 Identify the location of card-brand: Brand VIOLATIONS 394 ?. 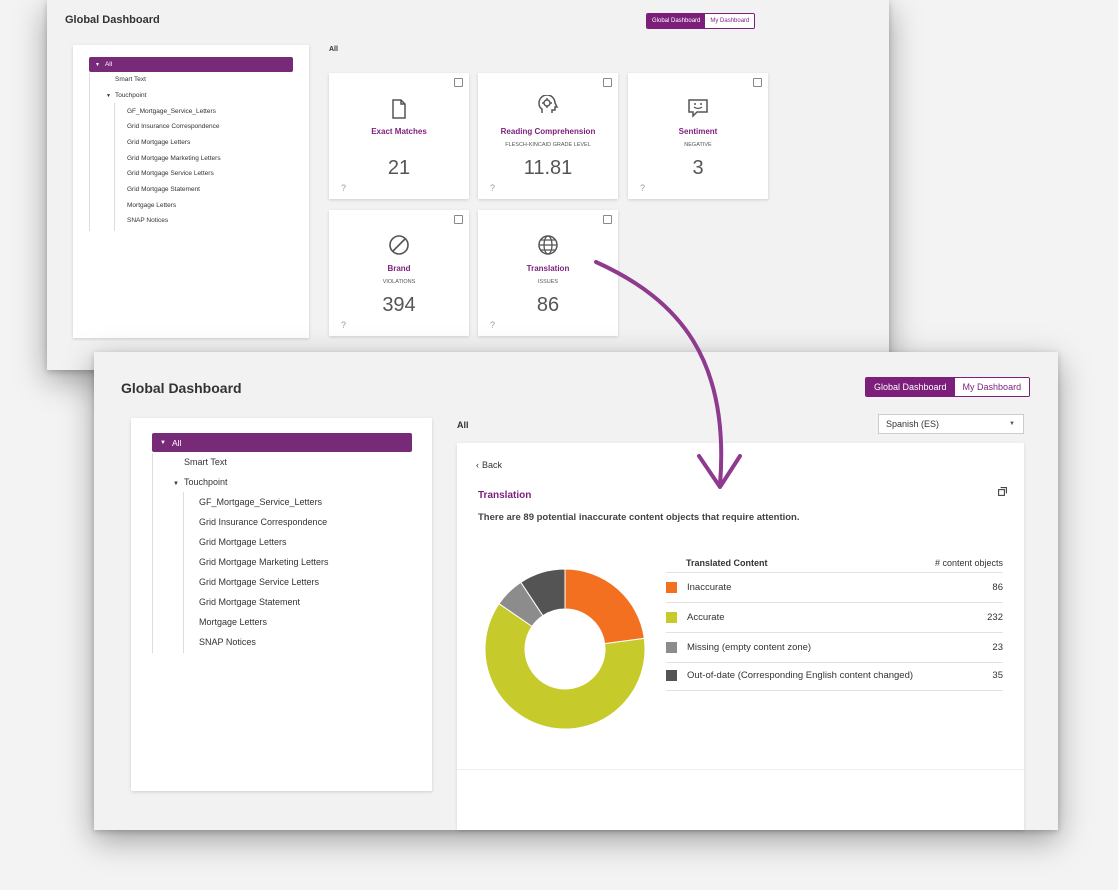
(399, 273).